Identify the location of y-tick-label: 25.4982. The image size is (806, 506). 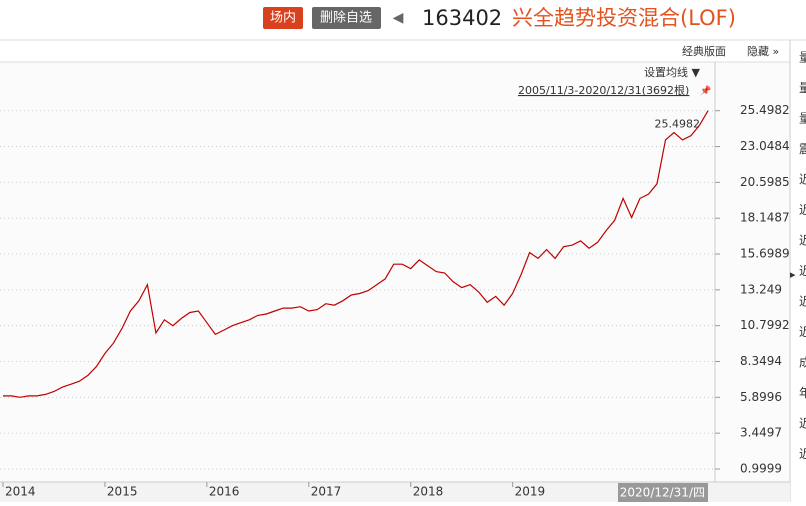
(765, 110).